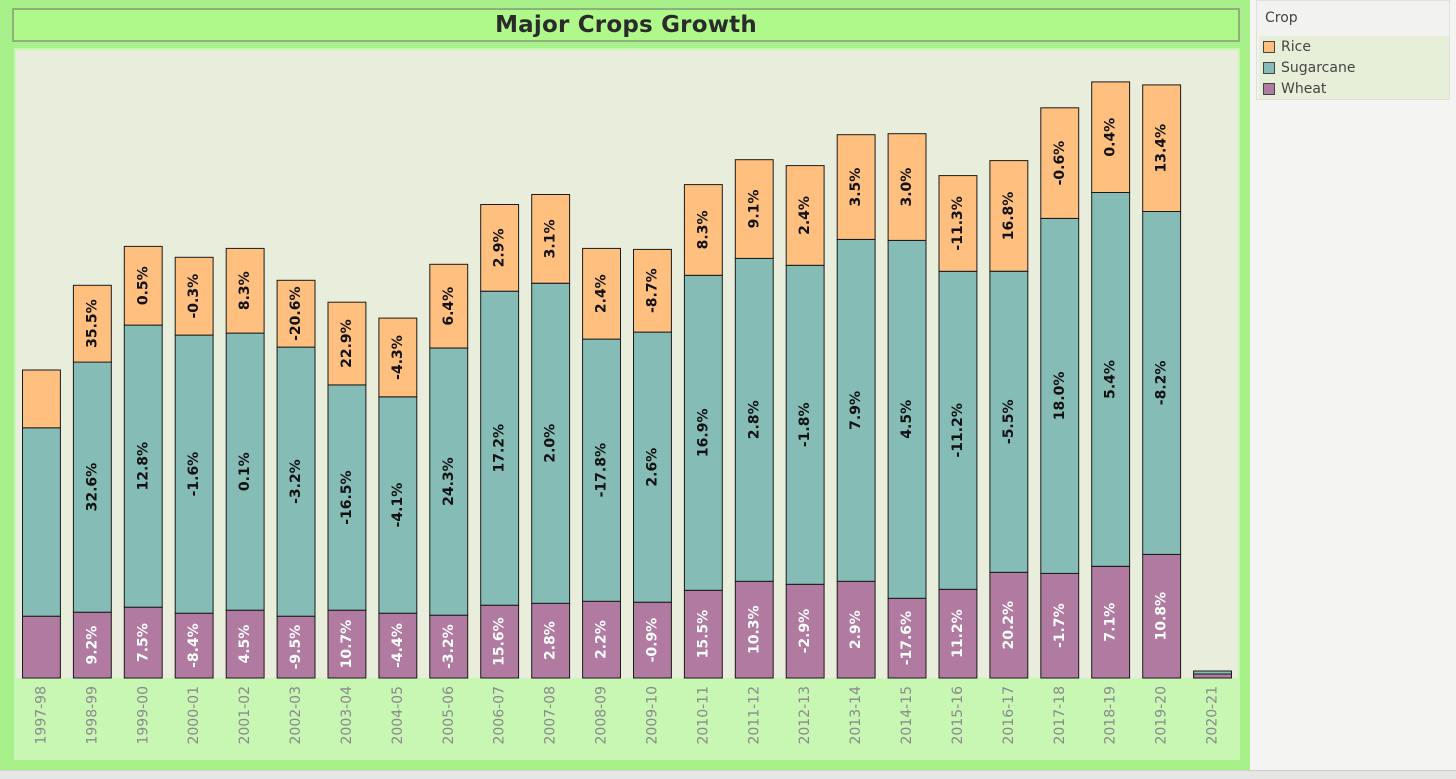 The height and width of the screenshot is (779, 1456). Describe the element at coordinates (1287, 47) in the screenshot. I see `legend-item-rice: Rice` at that location.